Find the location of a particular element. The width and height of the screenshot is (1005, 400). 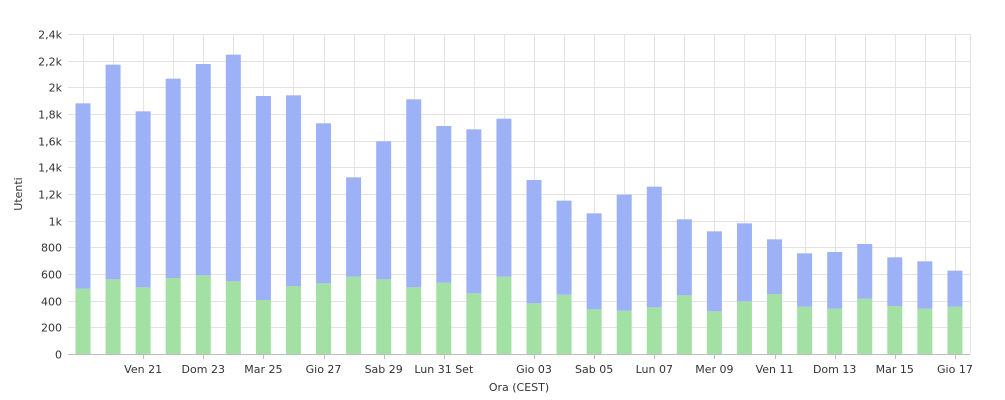

y-tick-label: 2k is located at coordinates (56, 88).